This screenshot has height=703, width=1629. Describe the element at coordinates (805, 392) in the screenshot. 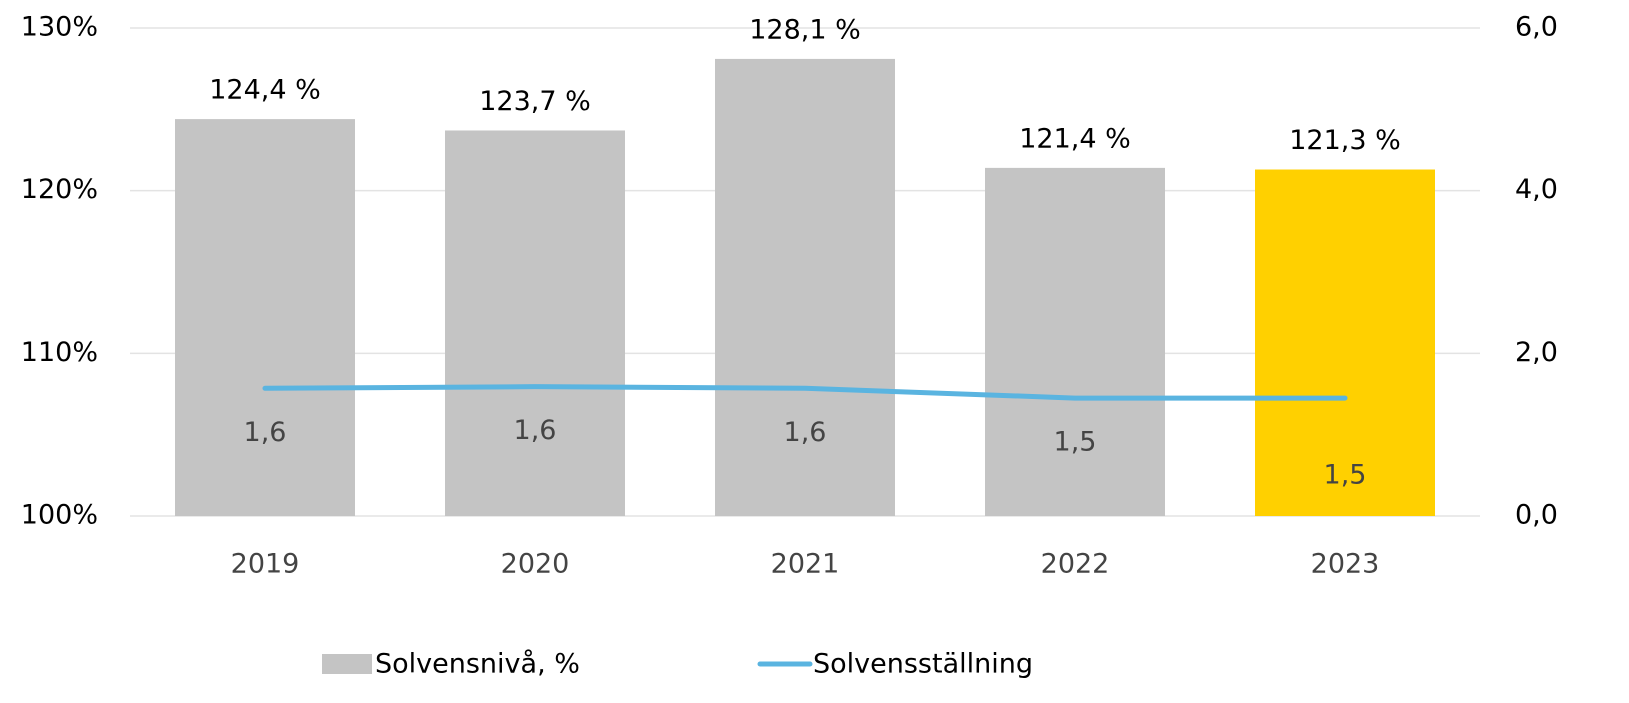

I see `line` at that location.